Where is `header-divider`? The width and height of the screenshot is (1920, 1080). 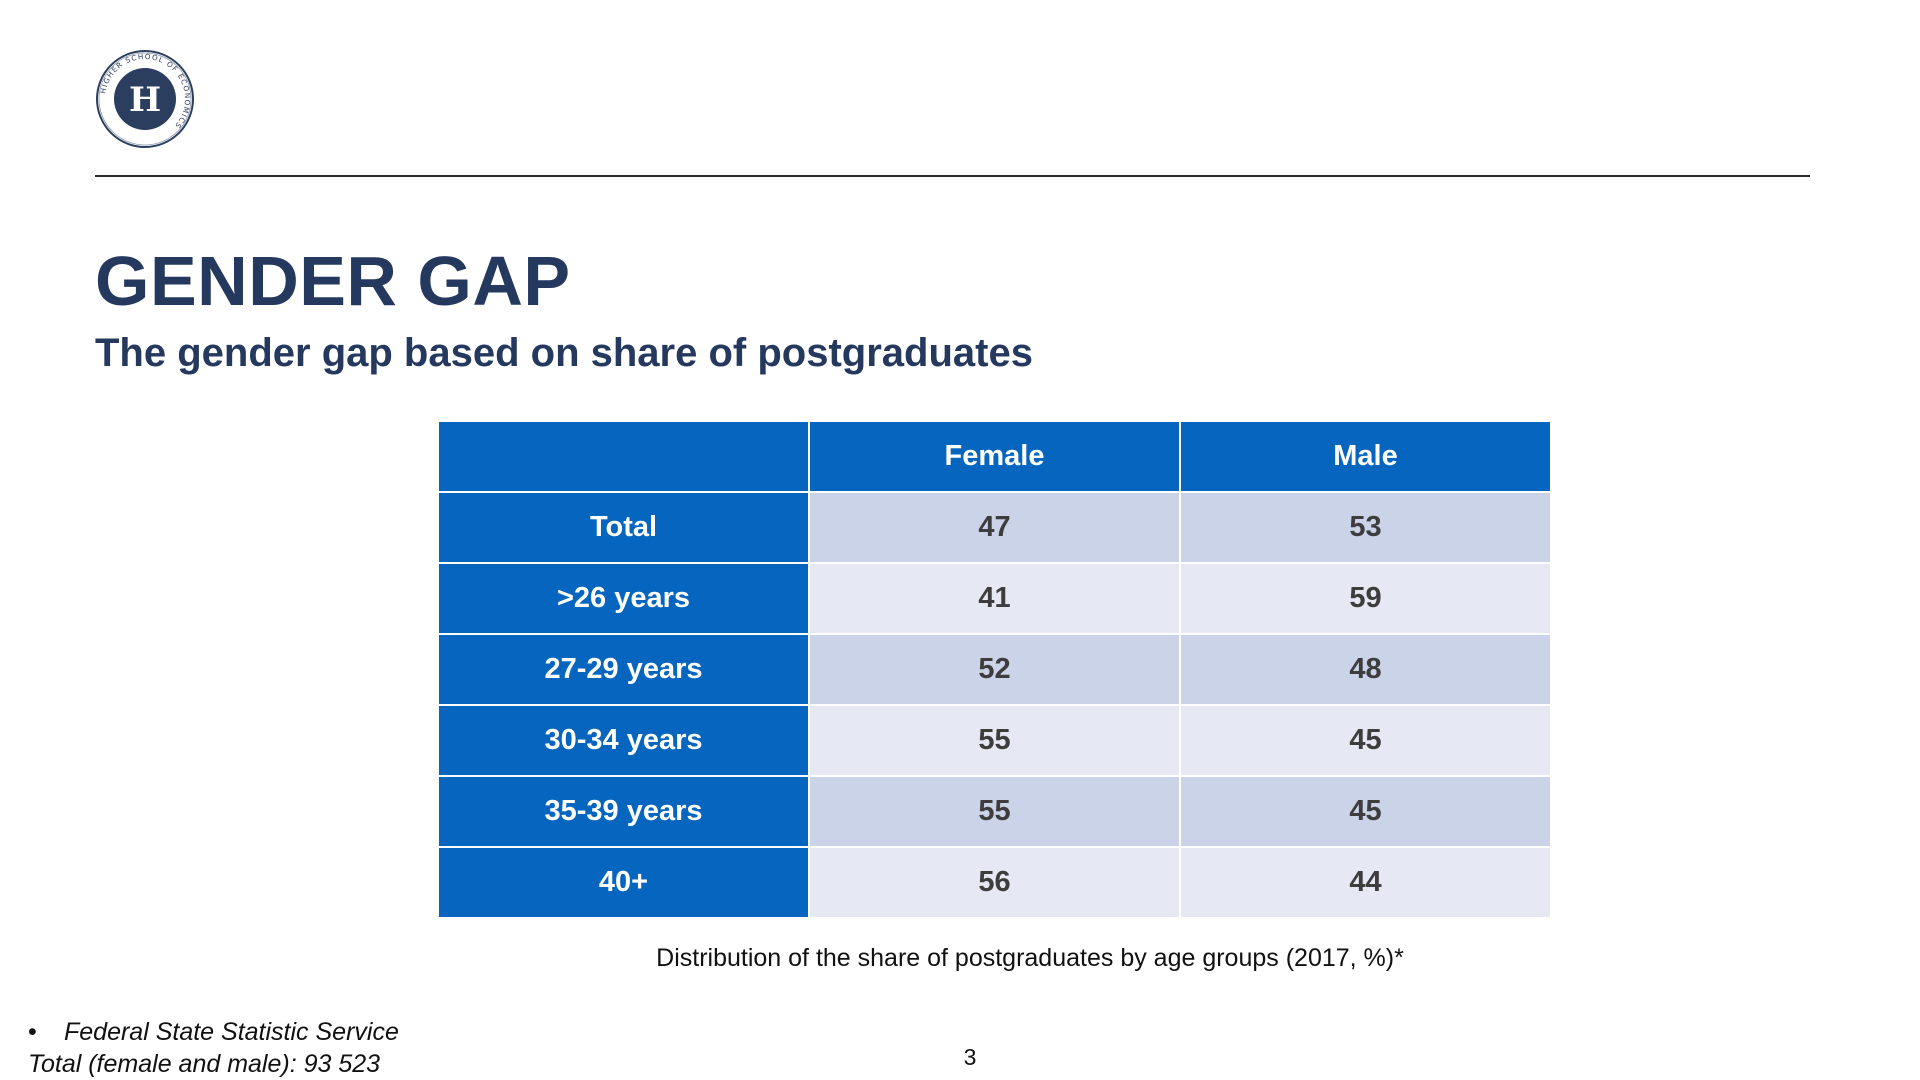 header-divider is located at coordinates (952, 176).